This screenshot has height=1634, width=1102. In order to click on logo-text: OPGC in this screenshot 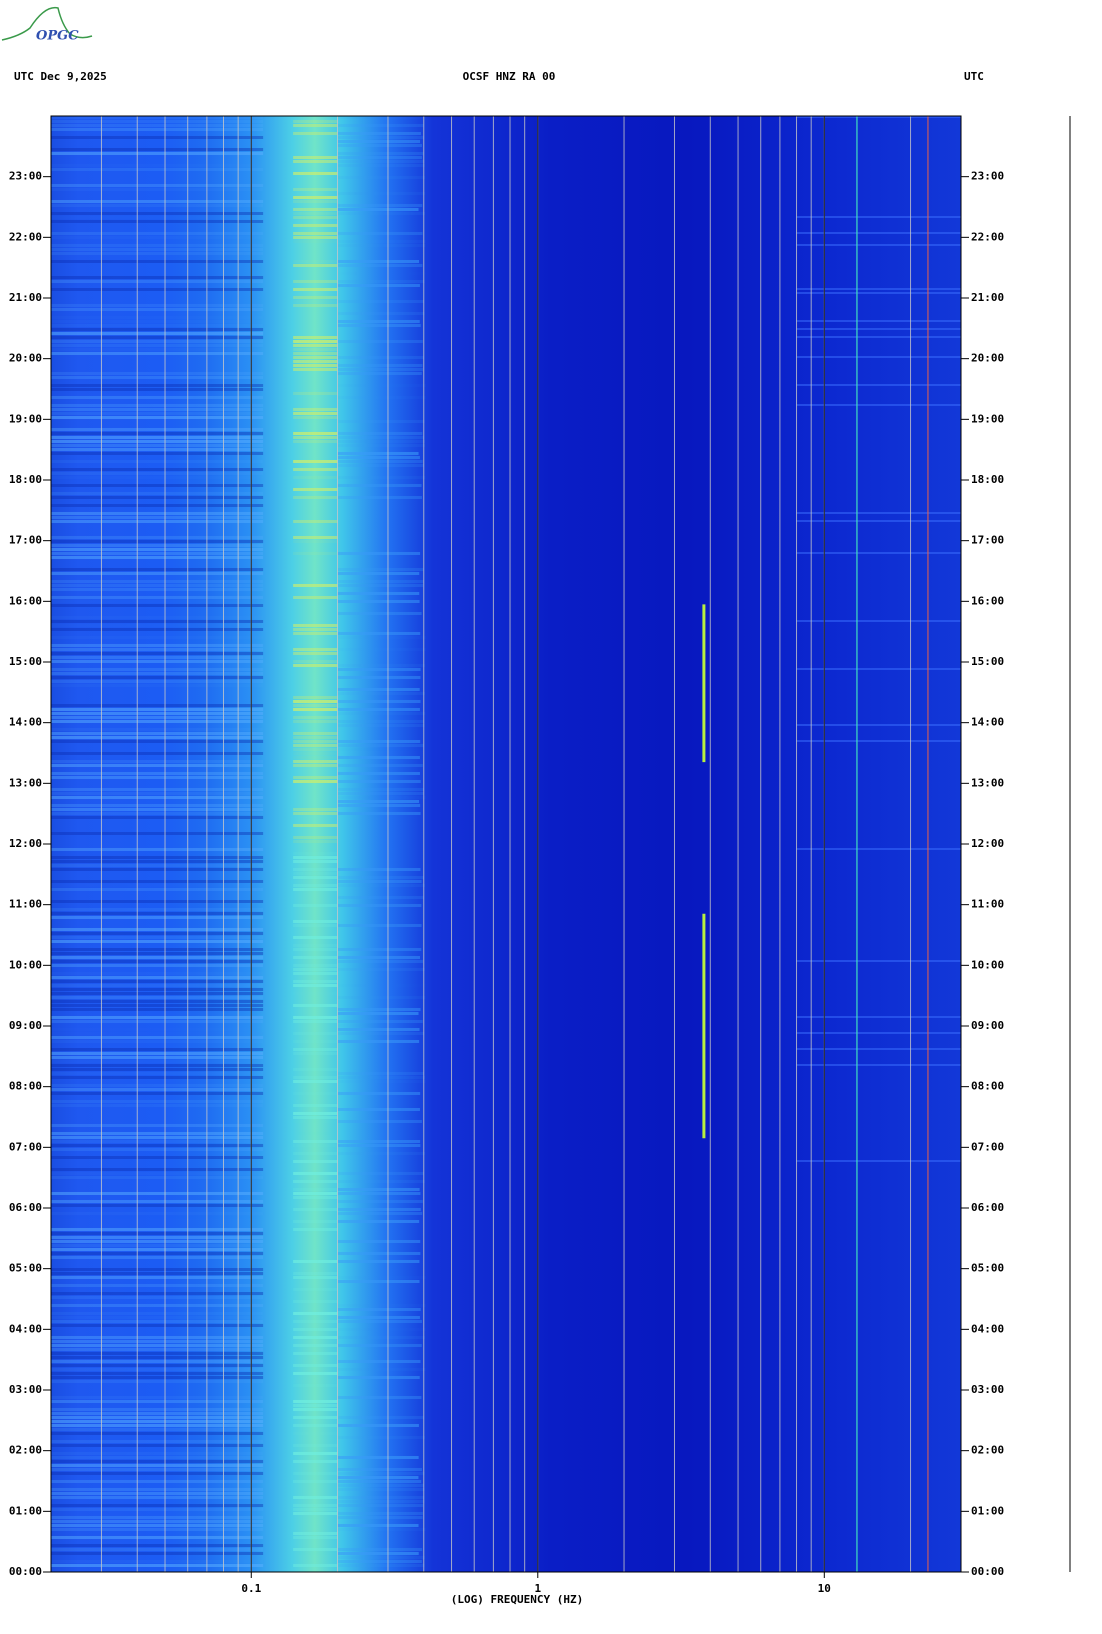, I will do `click(57, 36)`.